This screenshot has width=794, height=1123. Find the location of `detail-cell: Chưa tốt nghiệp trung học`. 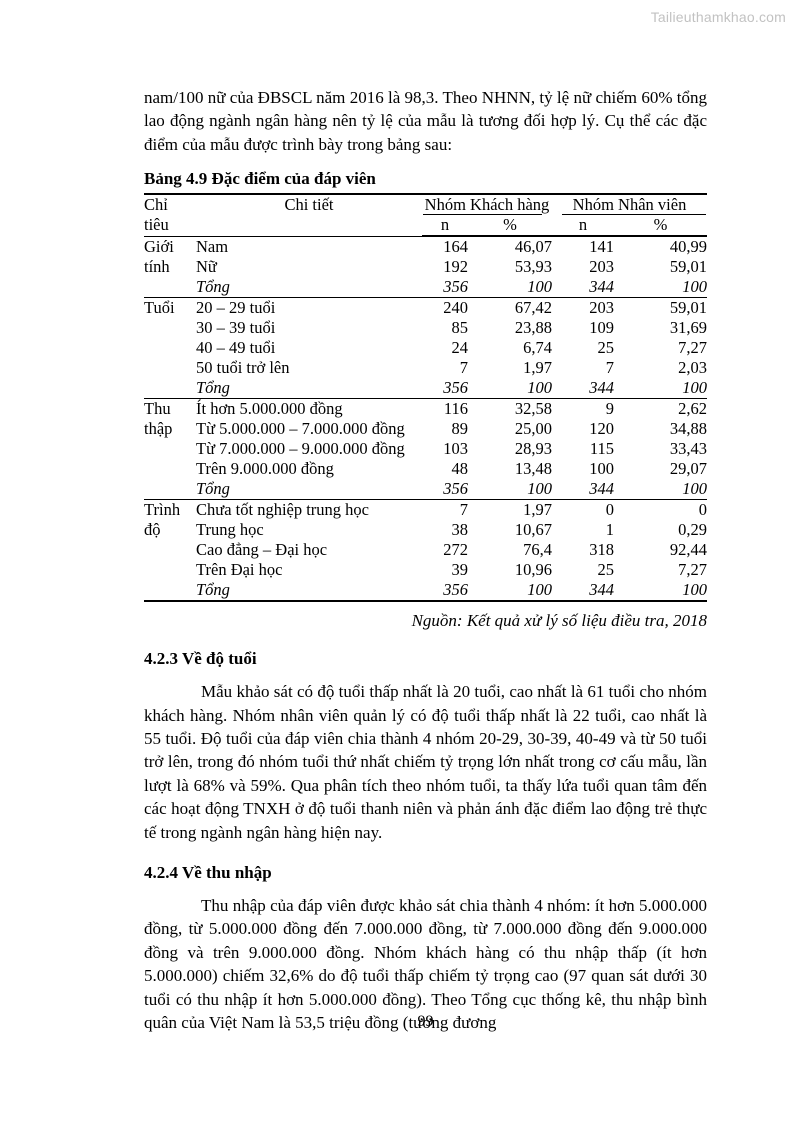

detail-cell: Chưa tốt nghiệp trung học is located at coordinates (309, 510).